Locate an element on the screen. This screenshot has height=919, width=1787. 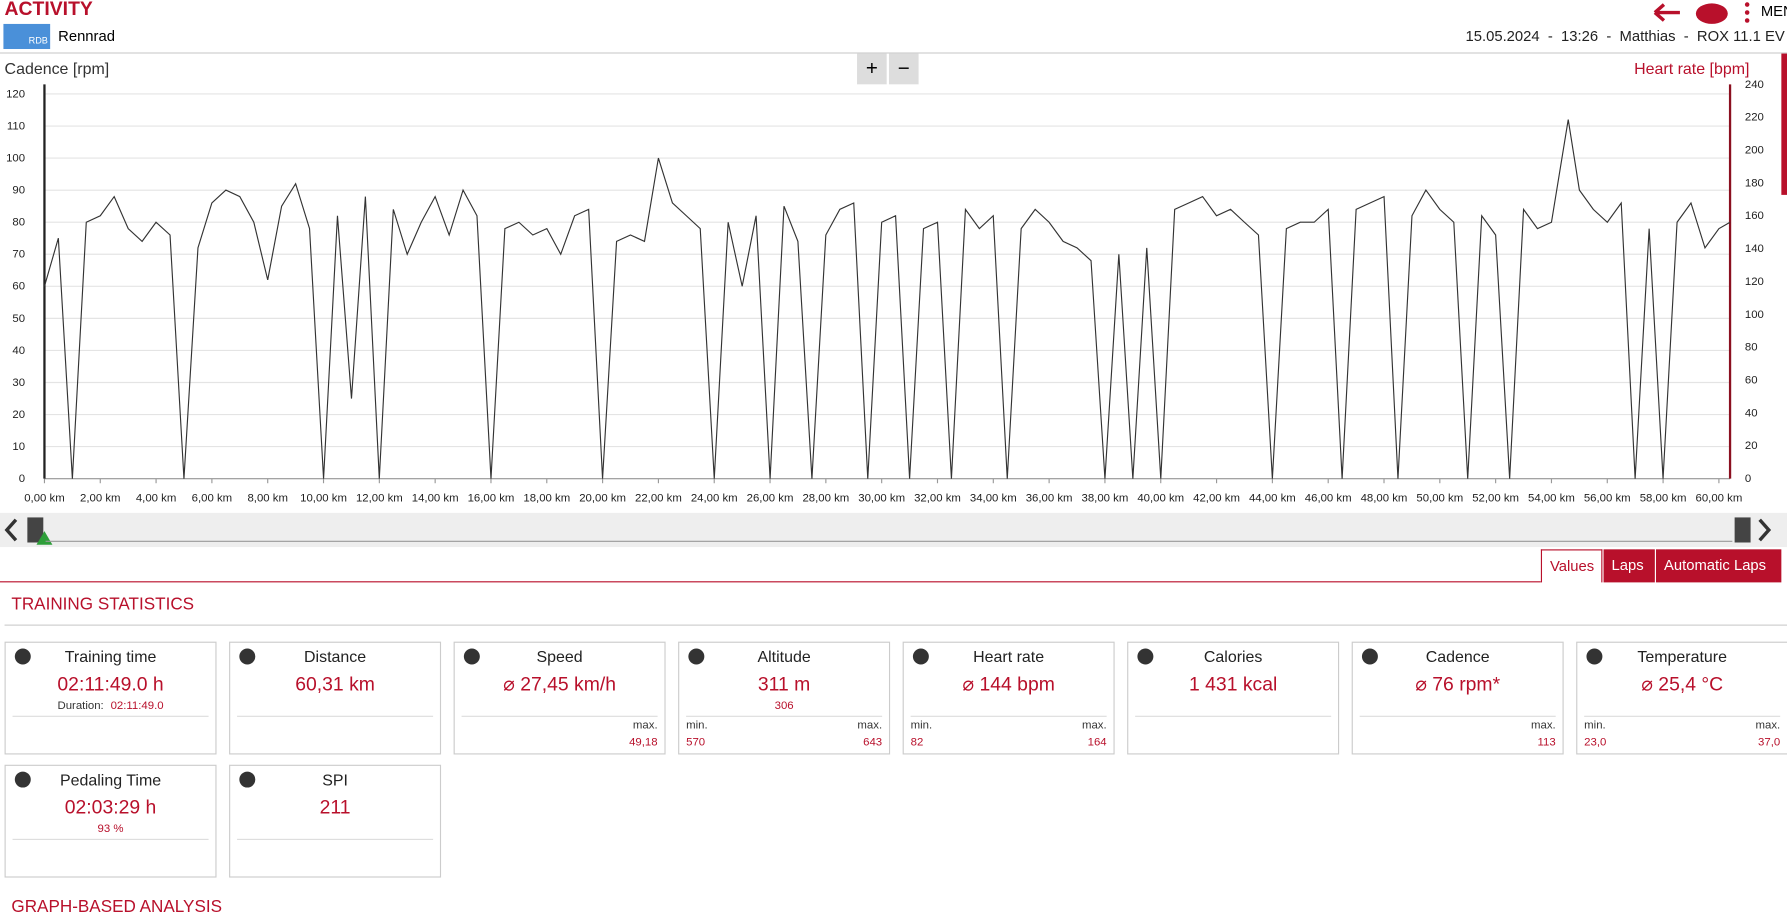
y-tick-label: 30 is located at coordinates (18, 383).